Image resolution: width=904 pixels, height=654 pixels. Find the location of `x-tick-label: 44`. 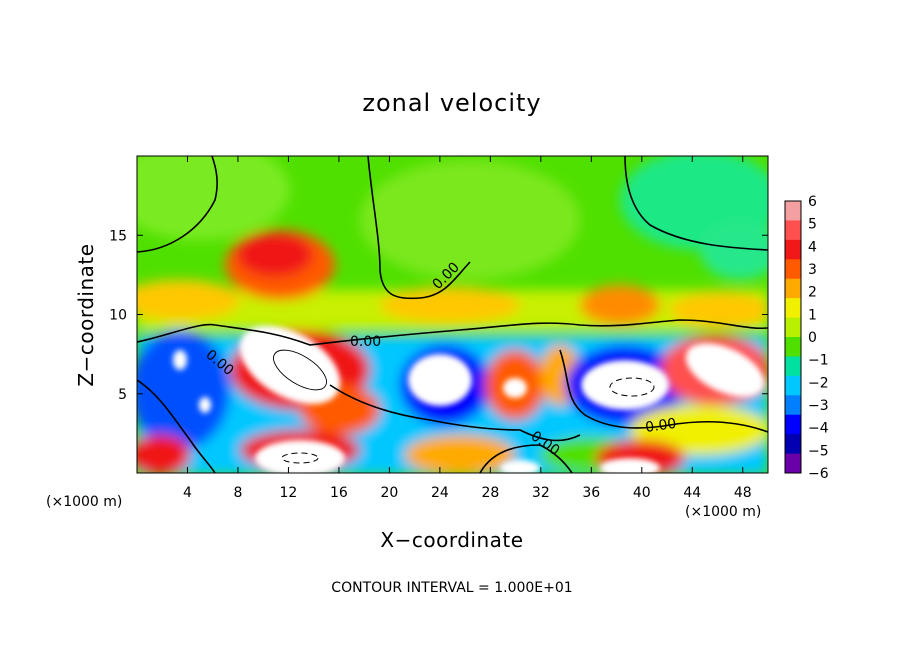

x-tick-label: 44 is located at coordinates (692, 493).